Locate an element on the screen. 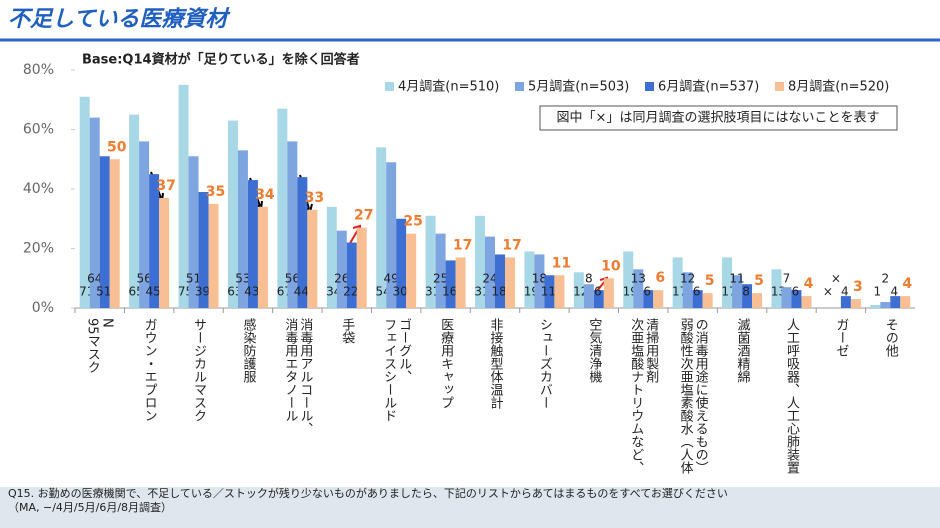 Image resolution: width=940 pixels, height=528 pixels. data-label: 34 is located at coordinates (265, 195).